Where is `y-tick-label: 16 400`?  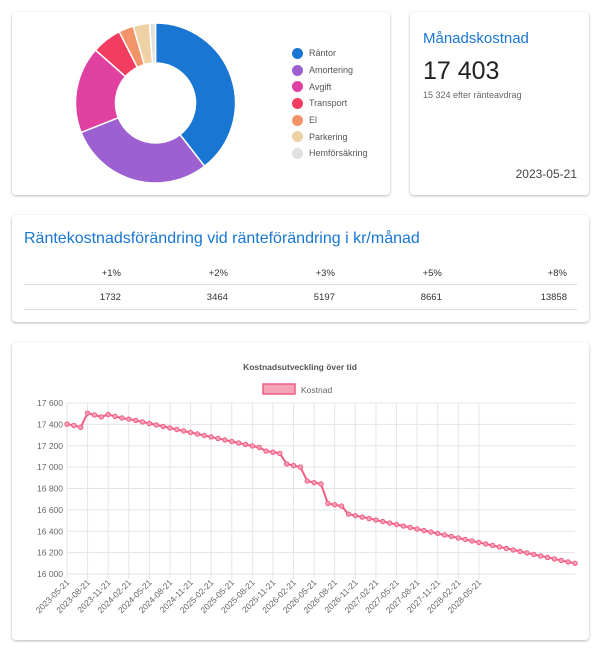 y-tick-label: 16 400 is located at coordinates (50, 531).